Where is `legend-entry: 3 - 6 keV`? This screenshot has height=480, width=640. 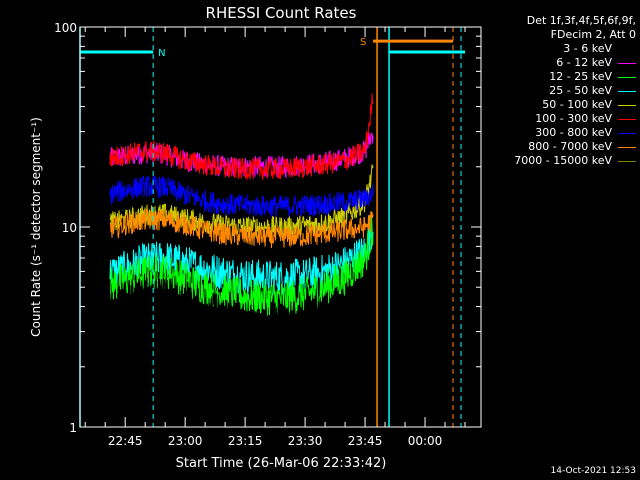
legend-entry: 3 - 6 keV is located at coordinates (557, 49).